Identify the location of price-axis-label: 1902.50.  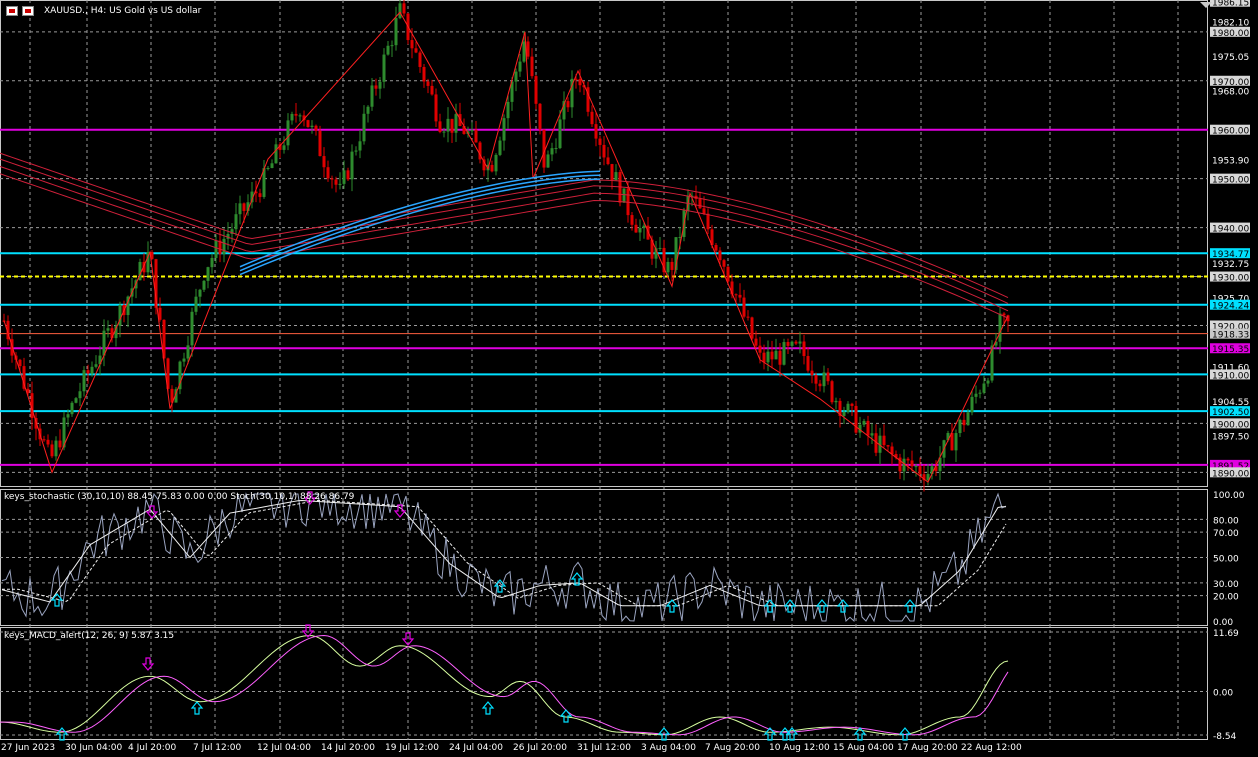
(1230, 413).